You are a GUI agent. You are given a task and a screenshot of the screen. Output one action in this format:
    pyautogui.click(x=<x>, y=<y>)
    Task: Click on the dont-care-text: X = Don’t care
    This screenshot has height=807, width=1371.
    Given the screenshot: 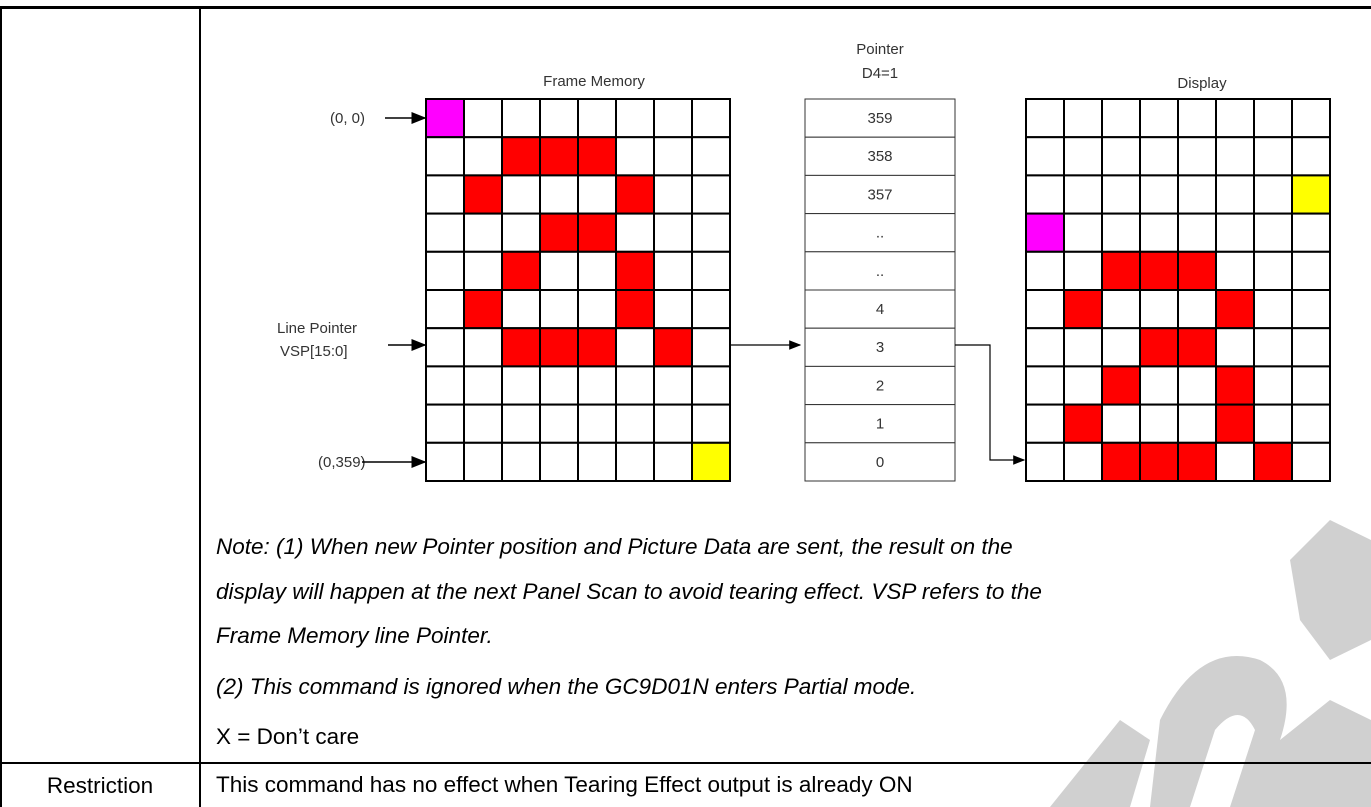 What is the action you would take?
    pyautogui.click(x=288, y=736)
    